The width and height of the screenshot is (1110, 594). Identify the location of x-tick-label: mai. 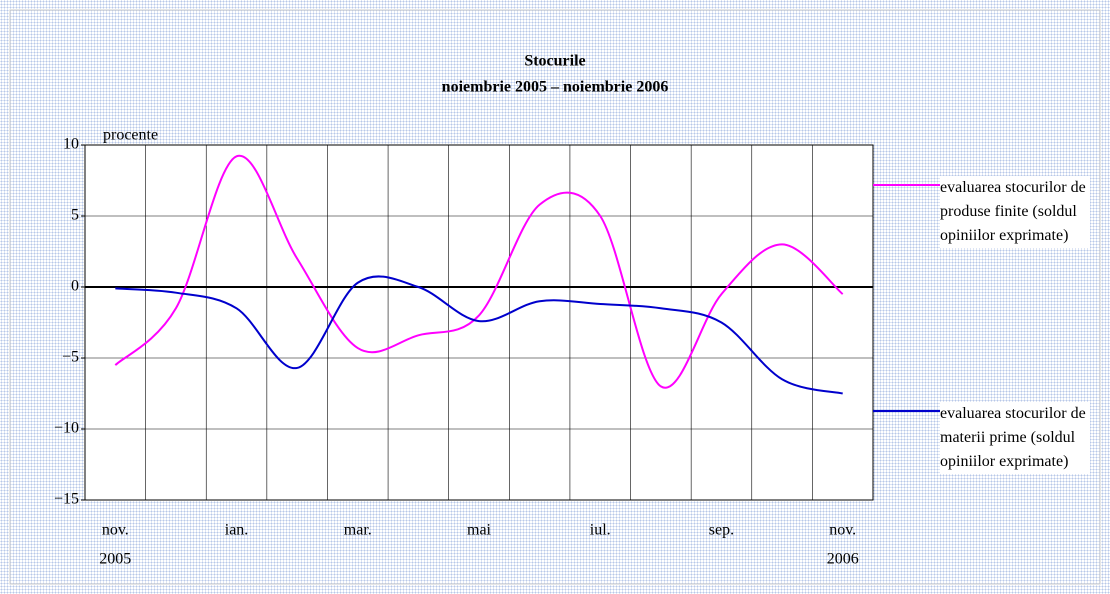
(479, 530).